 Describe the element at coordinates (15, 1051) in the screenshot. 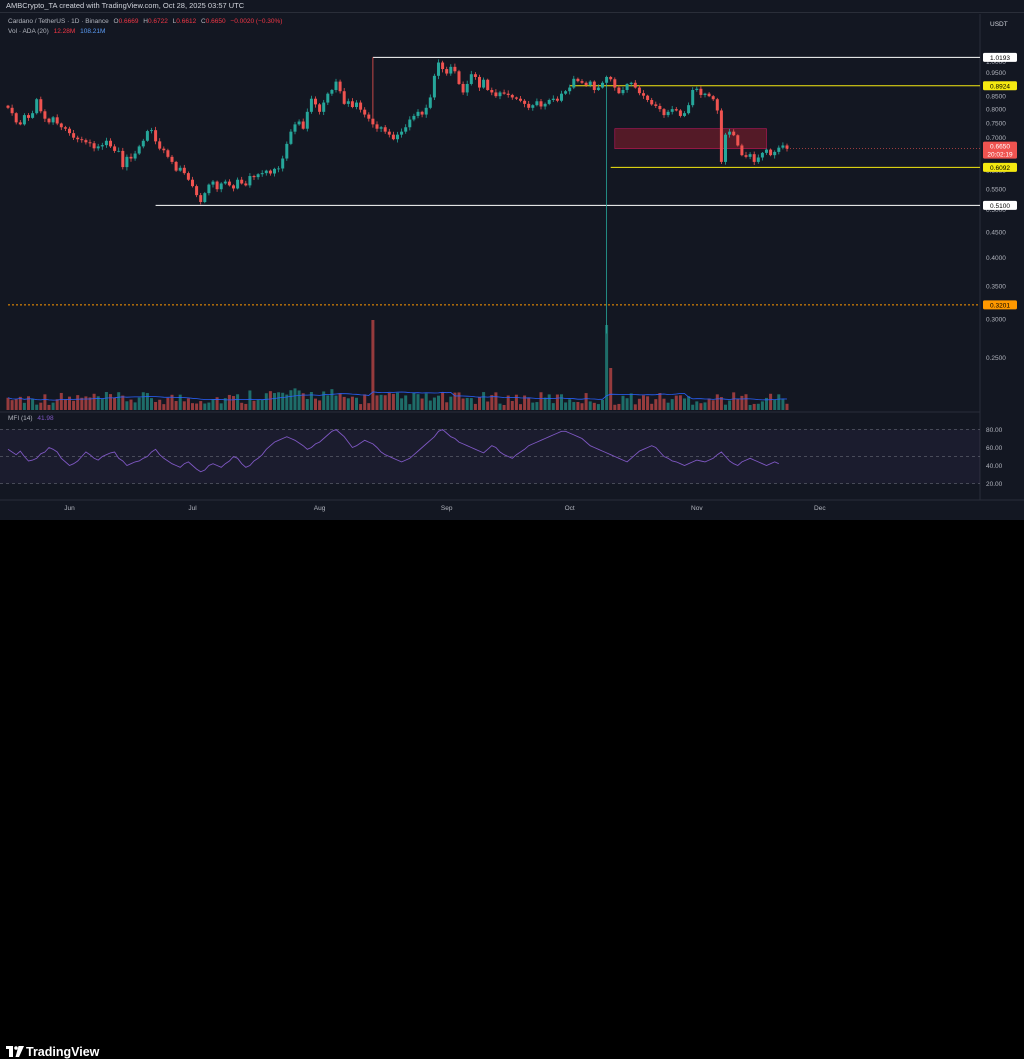

I see `tradingview-logo-icon` at that location.